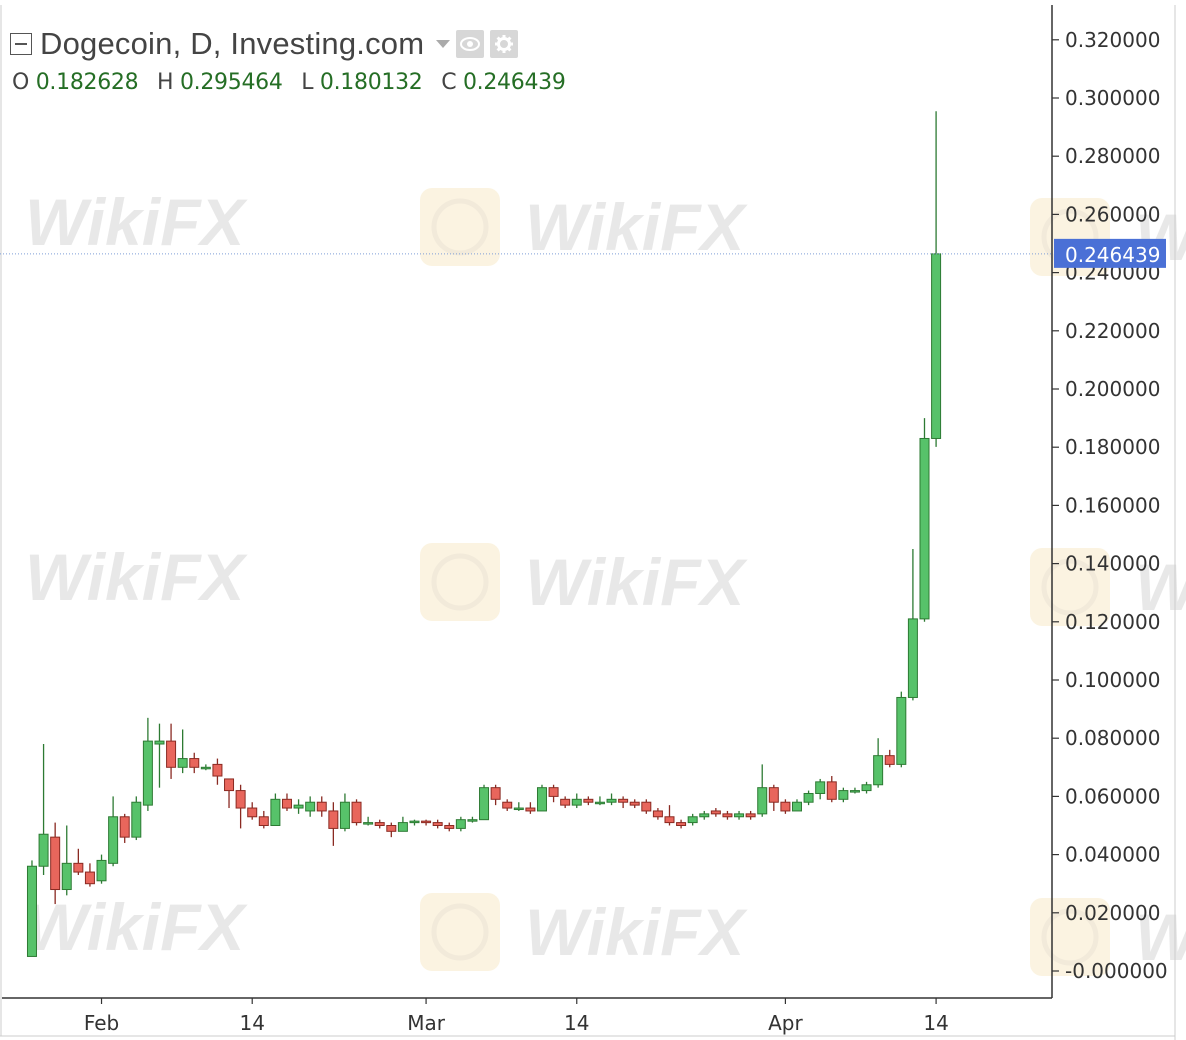 This screenshot has height=1040, width=1186. I want to click on chart-title: Dogecoin, D, Investing.com, so click(232, 43).